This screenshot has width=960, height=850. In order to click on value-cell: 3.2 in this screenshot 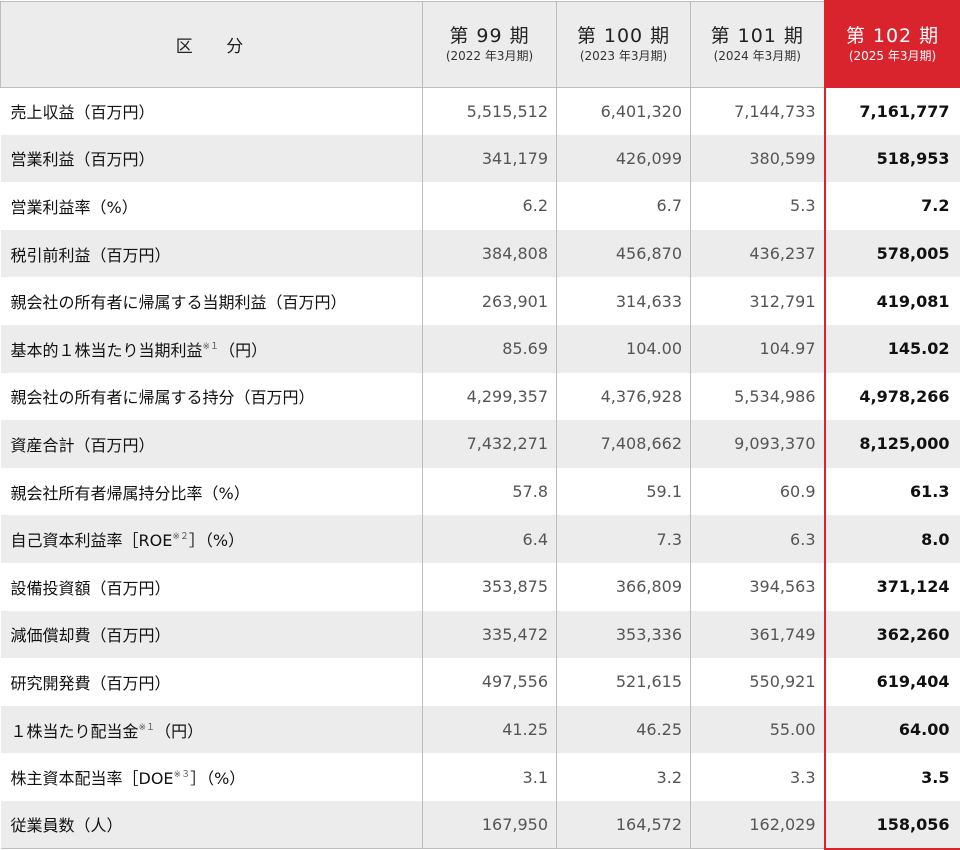, I will do `click(624, 777)`.